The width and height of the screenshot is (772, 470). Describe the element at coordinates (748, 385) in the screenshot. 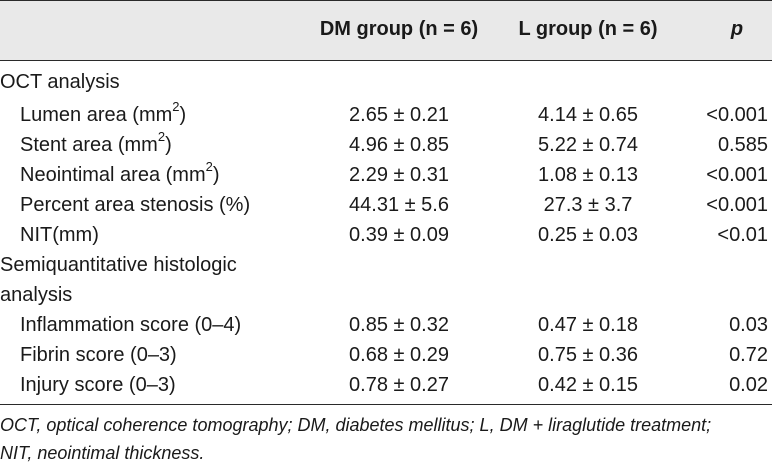

I see `row-p-value: 0.02` at that location.